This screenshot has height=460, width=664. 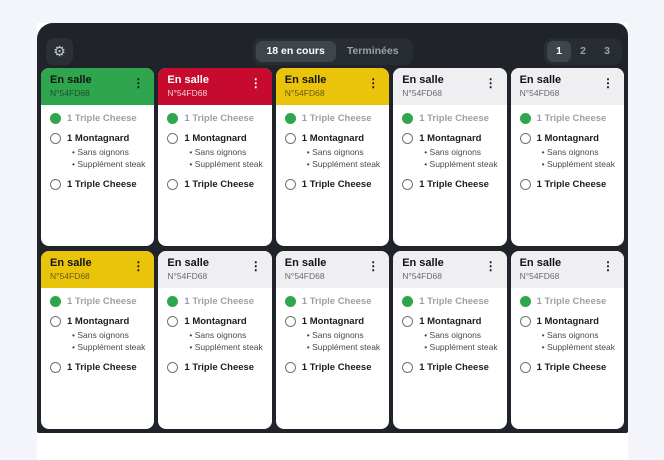 I want to click on tab-terminees: Terminées, so click(x=373, y=51).